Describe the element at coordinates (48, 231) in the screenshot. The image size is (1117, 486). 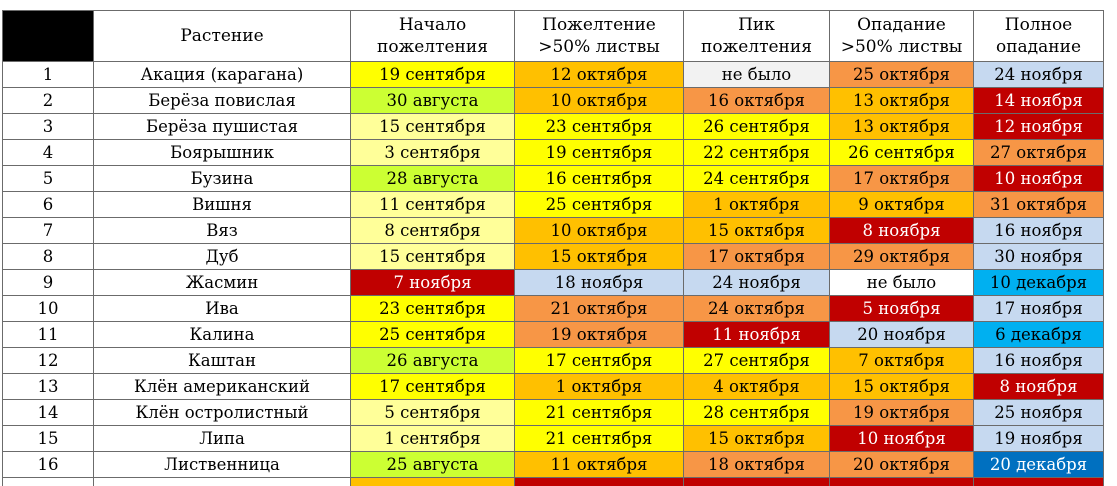
I see `row-number: 7` at that location.